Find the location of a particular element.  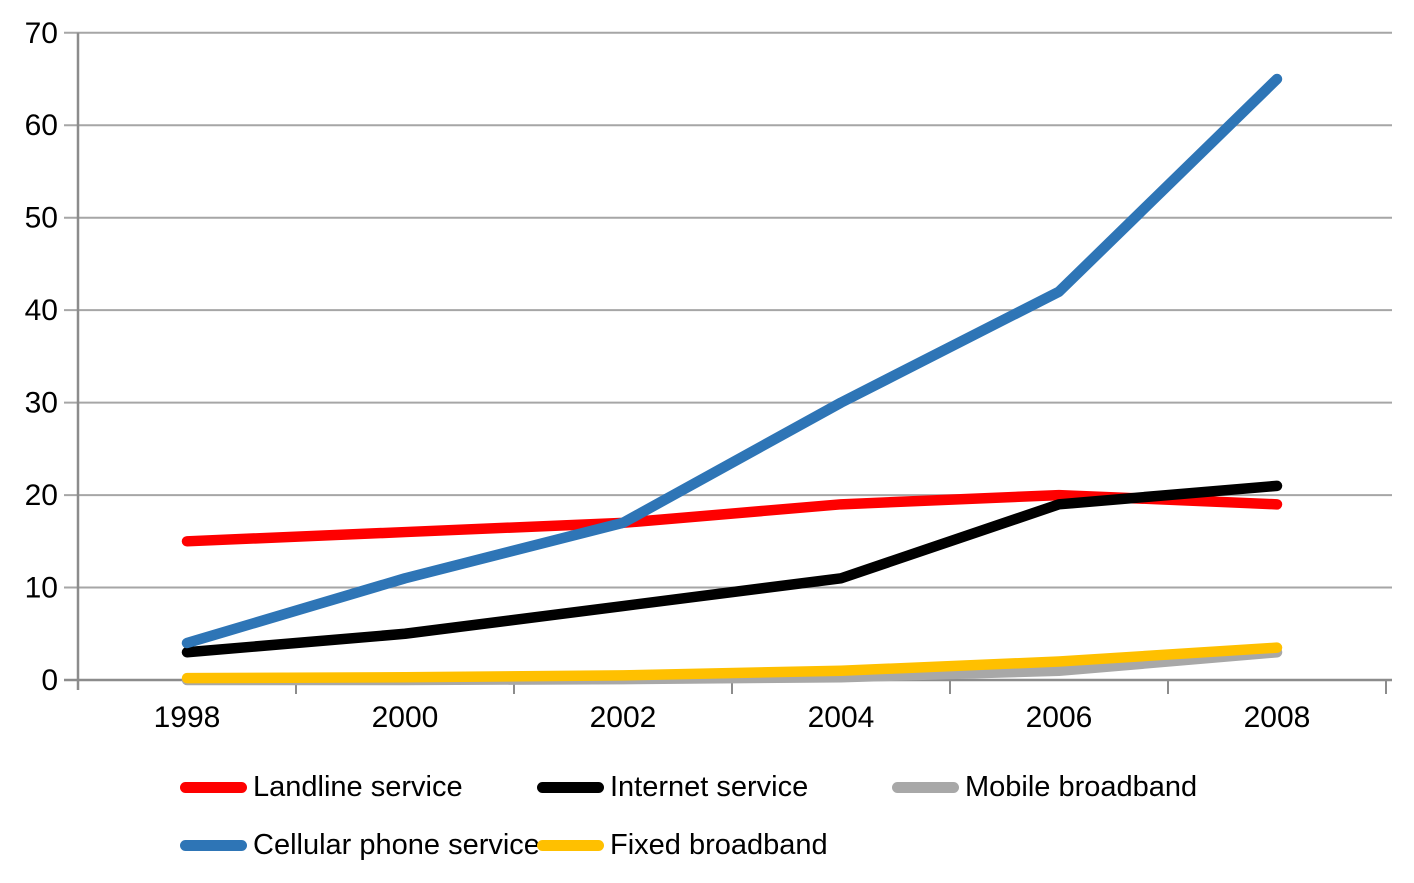

legend-item-cellular-phone-service: Cellular phone service is located at coordinates (360, 845).